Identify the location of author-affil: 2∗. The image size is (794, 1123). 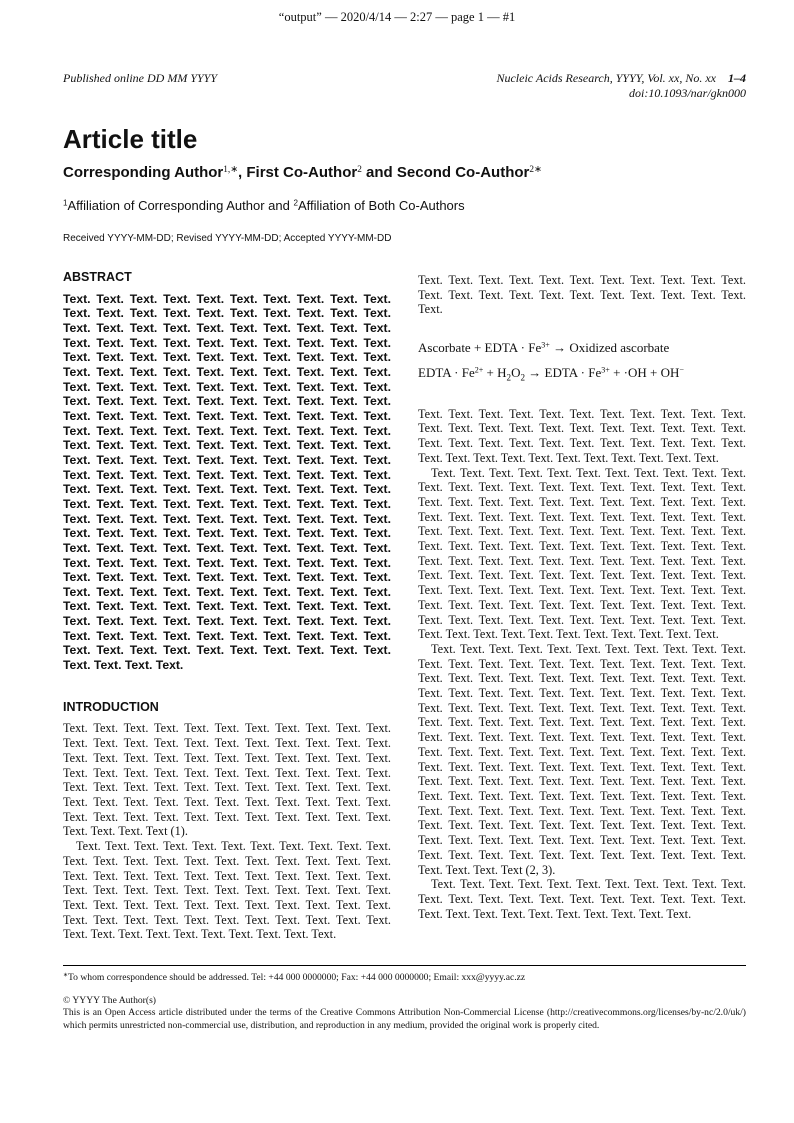
(535, 169).